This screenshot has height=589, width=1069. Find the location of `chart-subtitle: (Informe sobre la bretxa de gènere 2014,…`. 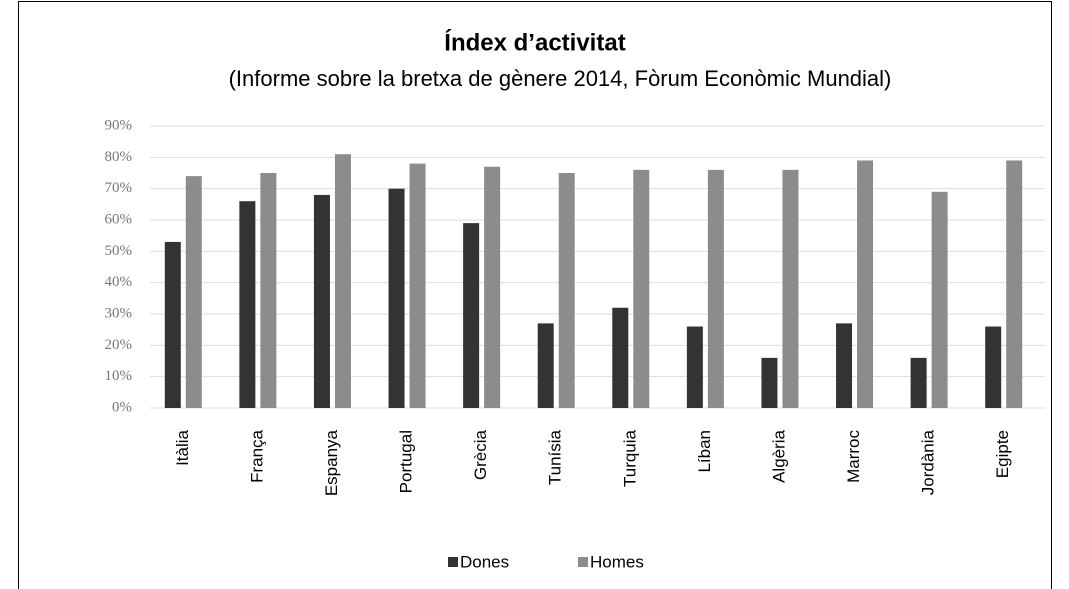

chart-subtitle: (Informe sobre la bretxa de gènere 2014,… is located at coordinates (560, 78).